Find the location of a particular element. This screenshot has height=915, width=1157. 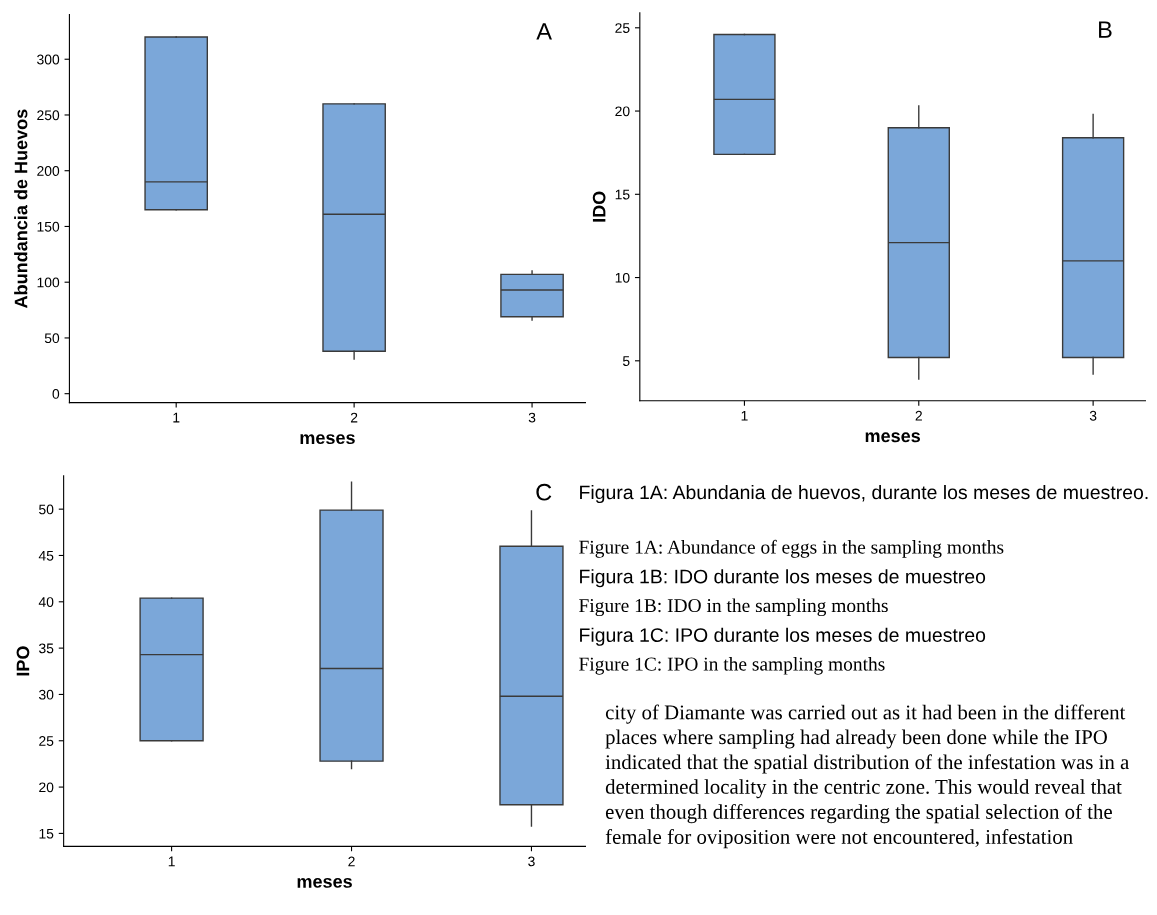

y-tick-label: 45 is located at coordinates (46, 555).